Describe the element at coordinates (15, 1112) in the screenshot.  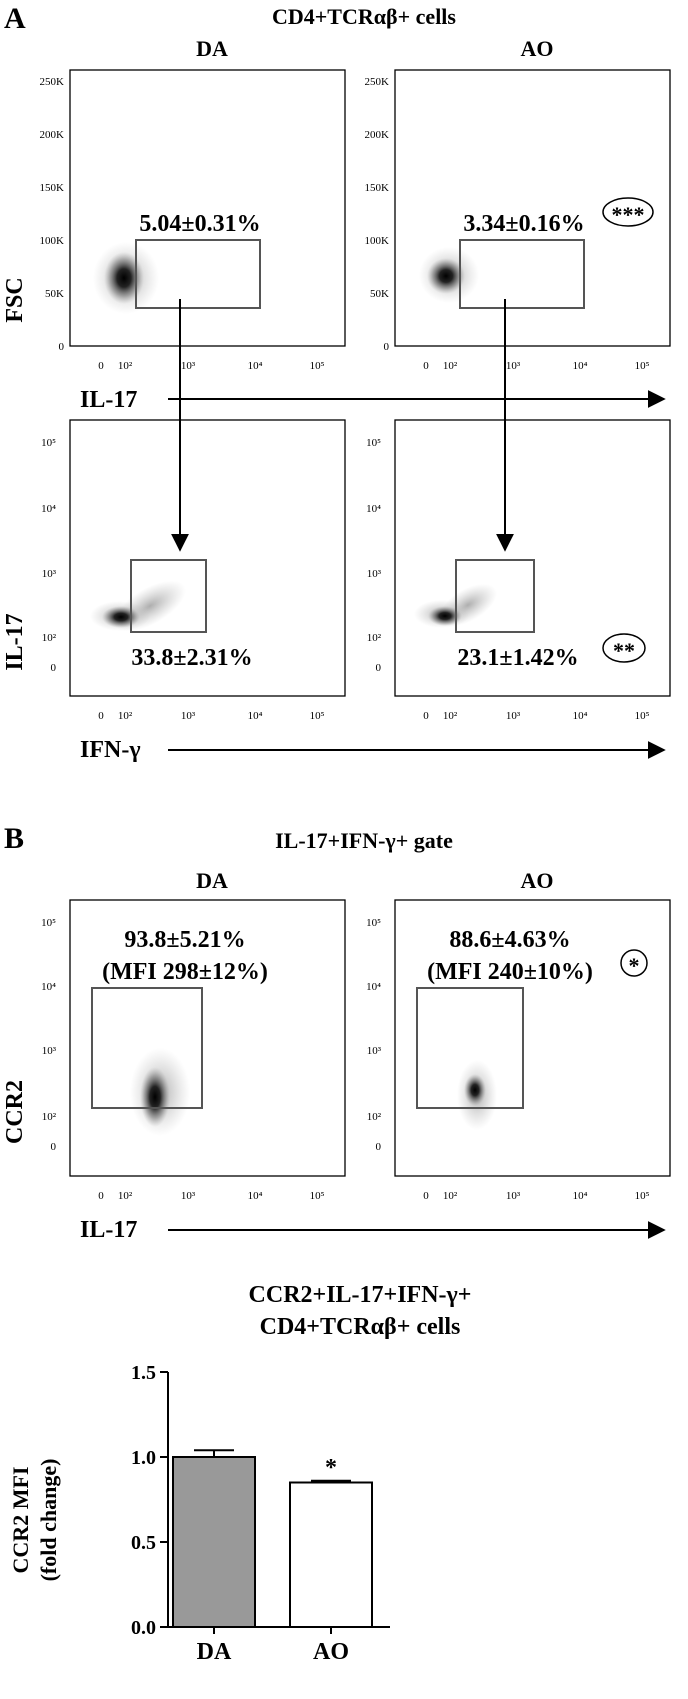
I see `panel-b-ylabel: CCR2` at that location.